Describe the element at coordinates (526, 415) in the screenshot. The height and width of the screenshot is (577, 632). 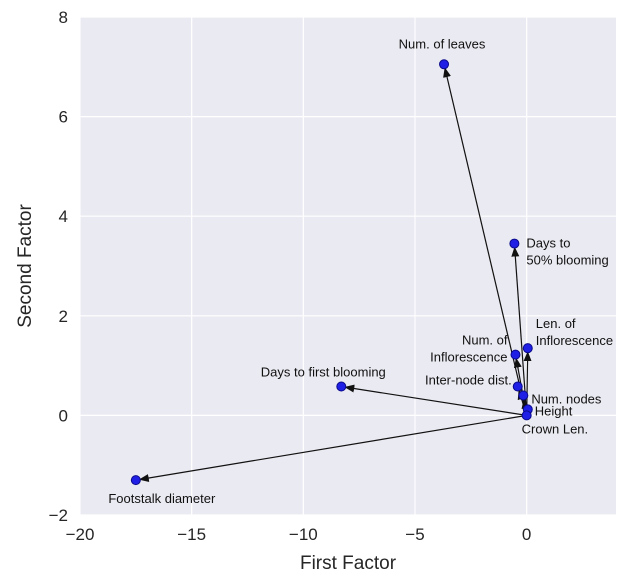
I see `point-crown-len-` at that location.